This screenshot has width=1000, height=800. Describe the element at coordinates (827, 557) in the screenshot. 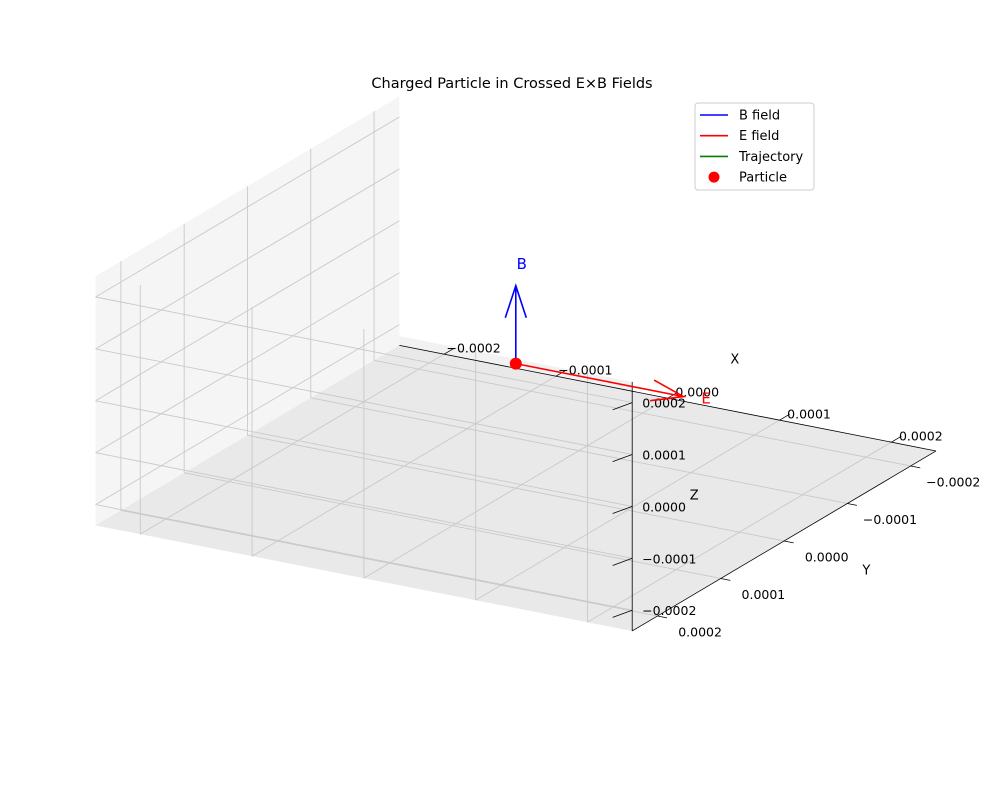

I see `y-tick-label: 0.0000` at that location.